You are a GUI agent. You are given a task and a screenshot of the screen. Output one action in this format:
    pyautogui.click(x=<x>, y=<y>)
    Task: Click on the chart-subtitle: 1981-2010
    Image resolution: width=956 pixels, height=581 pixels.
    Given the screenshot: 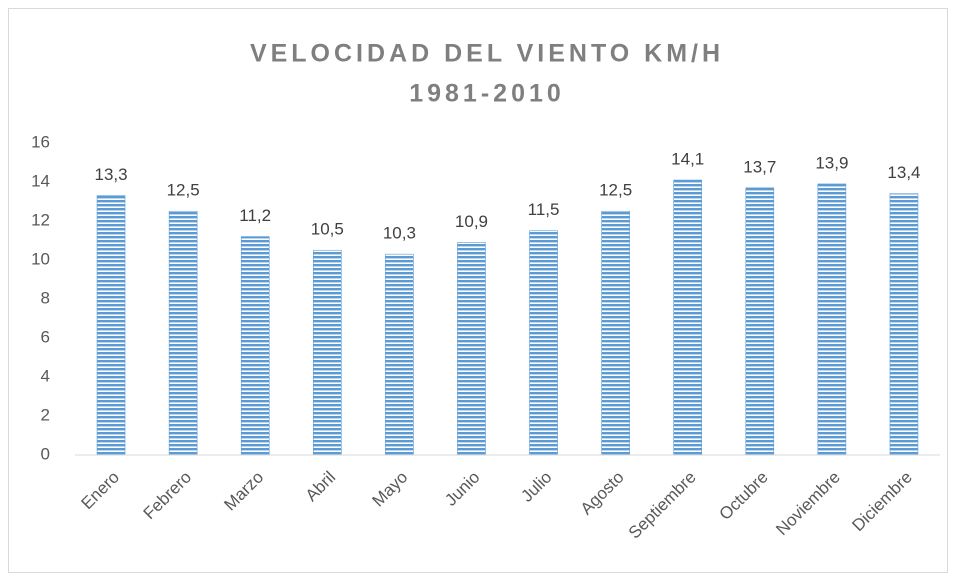 What is the action you would take?
    pyautogui.click(x=487, y=94)
    